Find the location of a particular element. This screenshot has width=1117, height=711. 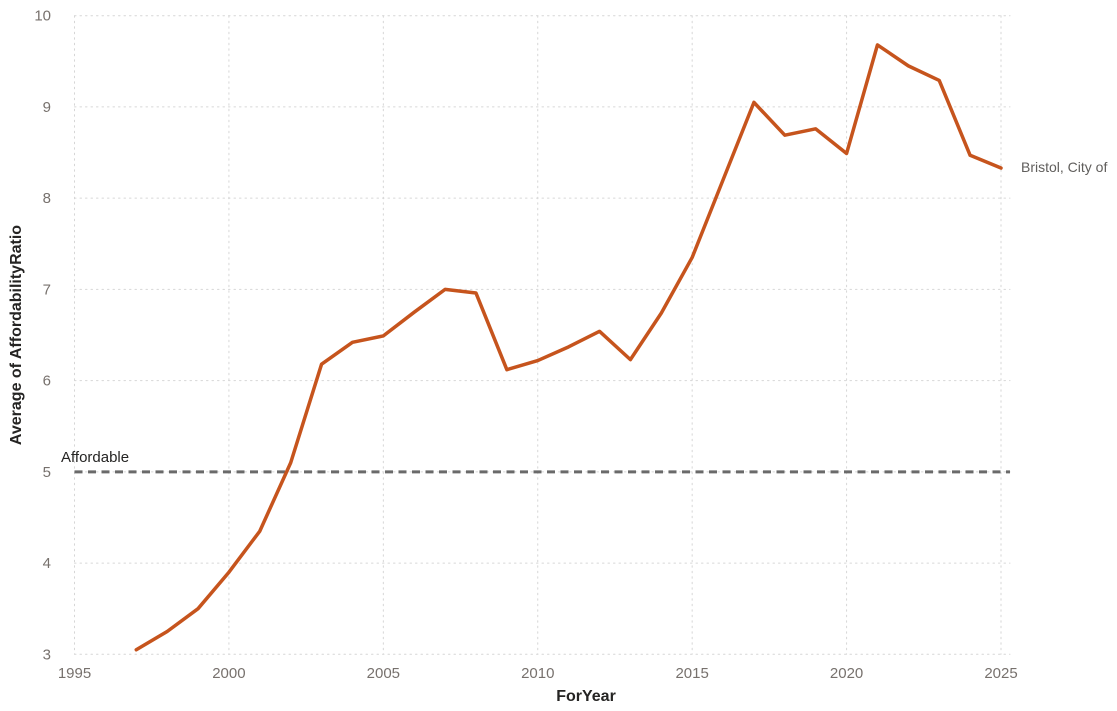

x-tick-label: 1995 is located at coordinates (74, 673).